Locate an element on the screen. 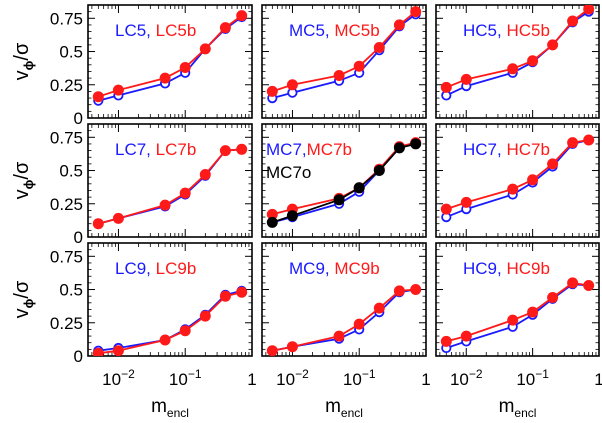  panel-hc5: HC5, HC5b is located at coordinates (517, 61).